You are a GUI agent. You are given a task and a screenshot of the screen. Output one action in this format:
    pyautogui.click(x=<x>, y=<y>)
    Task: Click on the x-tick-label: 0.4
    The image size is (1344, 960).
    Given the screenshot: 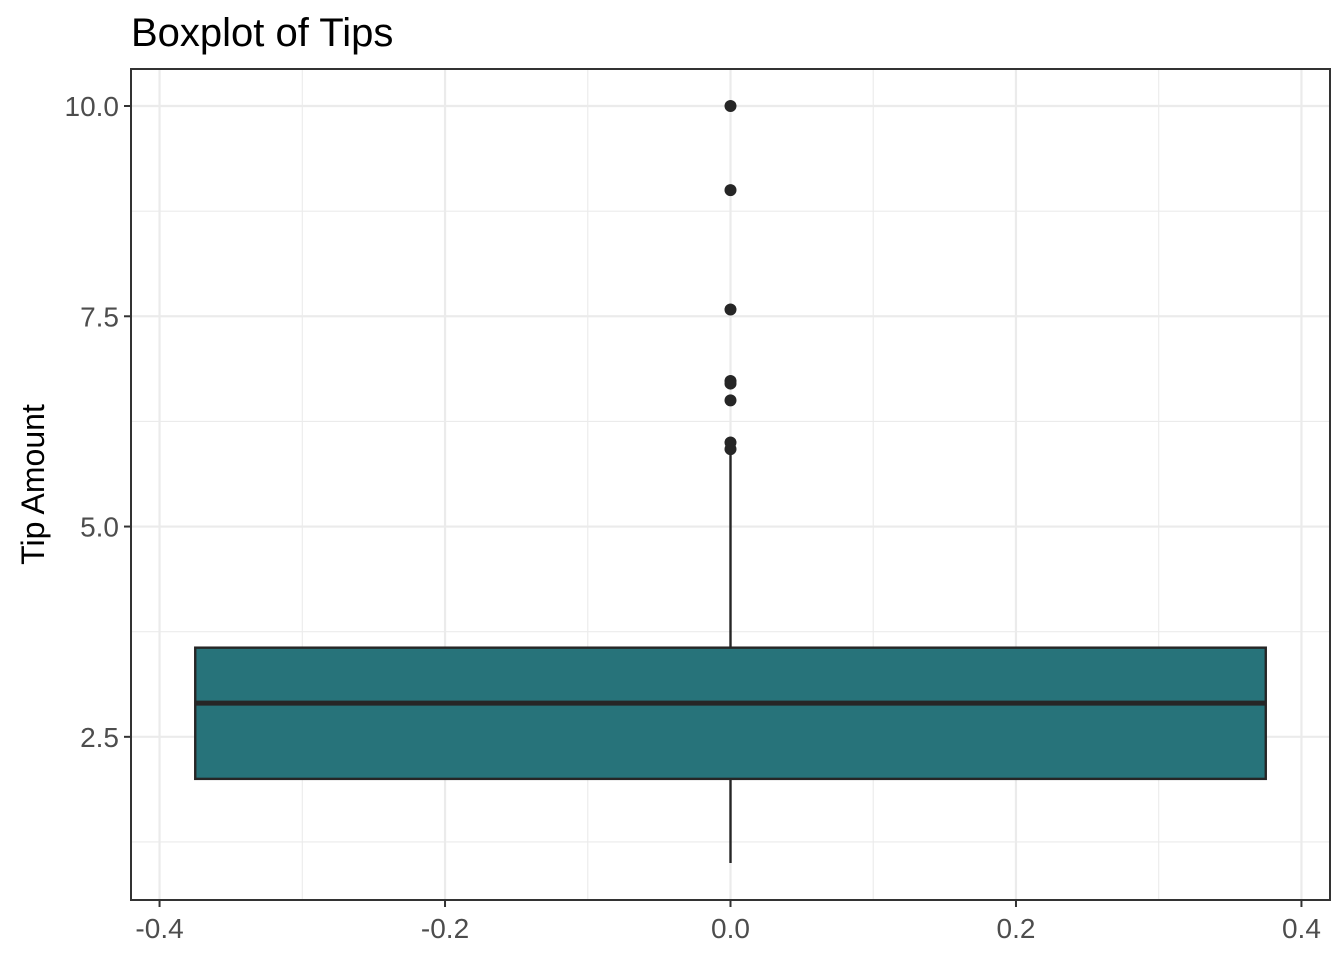 What is the action you would take?
    pyautogui.click(x=1301, y=928)
    